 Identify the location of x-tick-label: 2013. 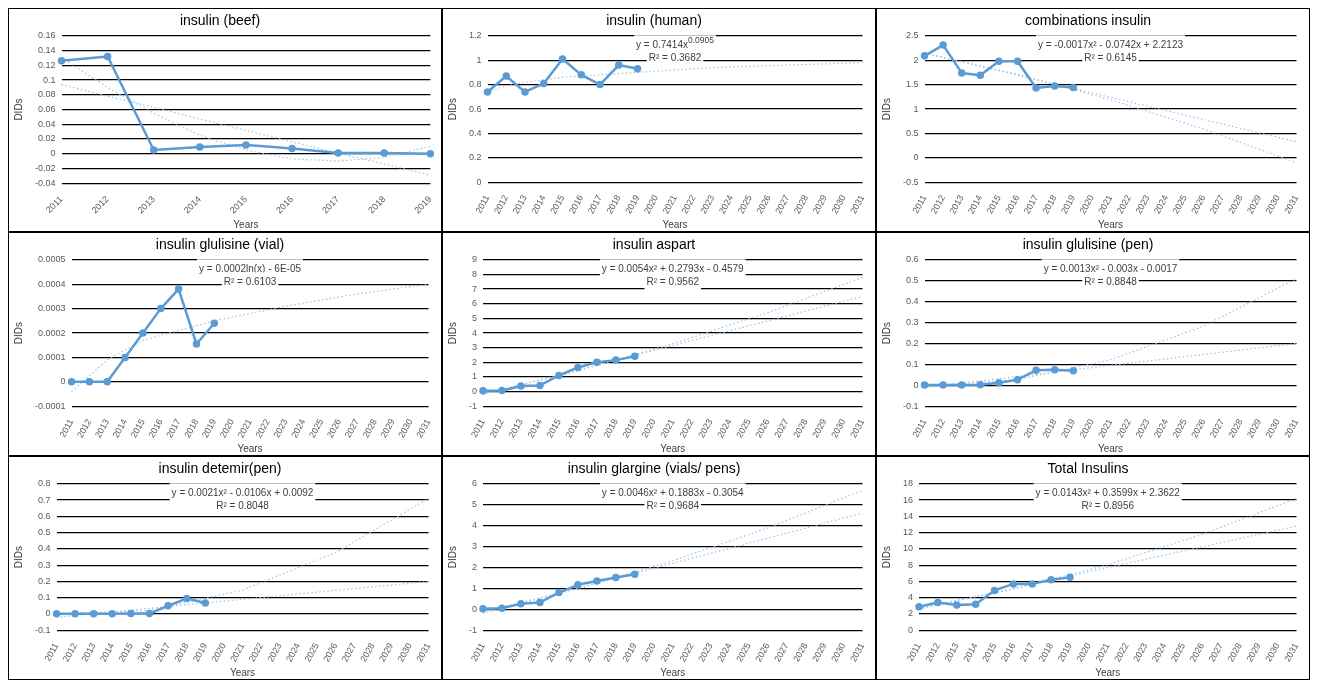
(88, 652).